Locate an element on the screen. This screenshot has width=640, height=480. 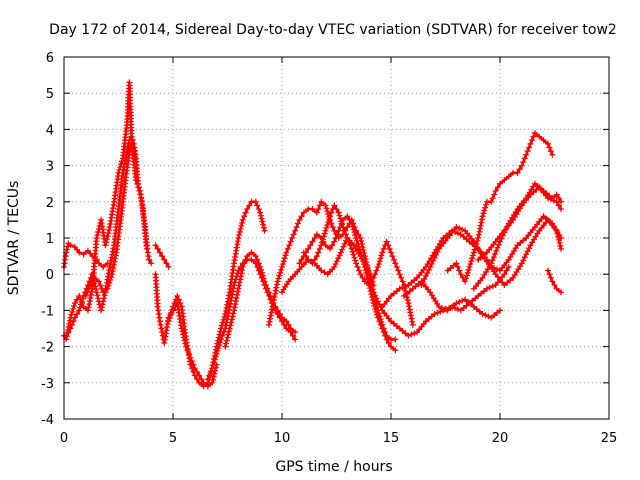
y-axis-label: SDTVAR / TECUs is located at coordinates (14, 238).